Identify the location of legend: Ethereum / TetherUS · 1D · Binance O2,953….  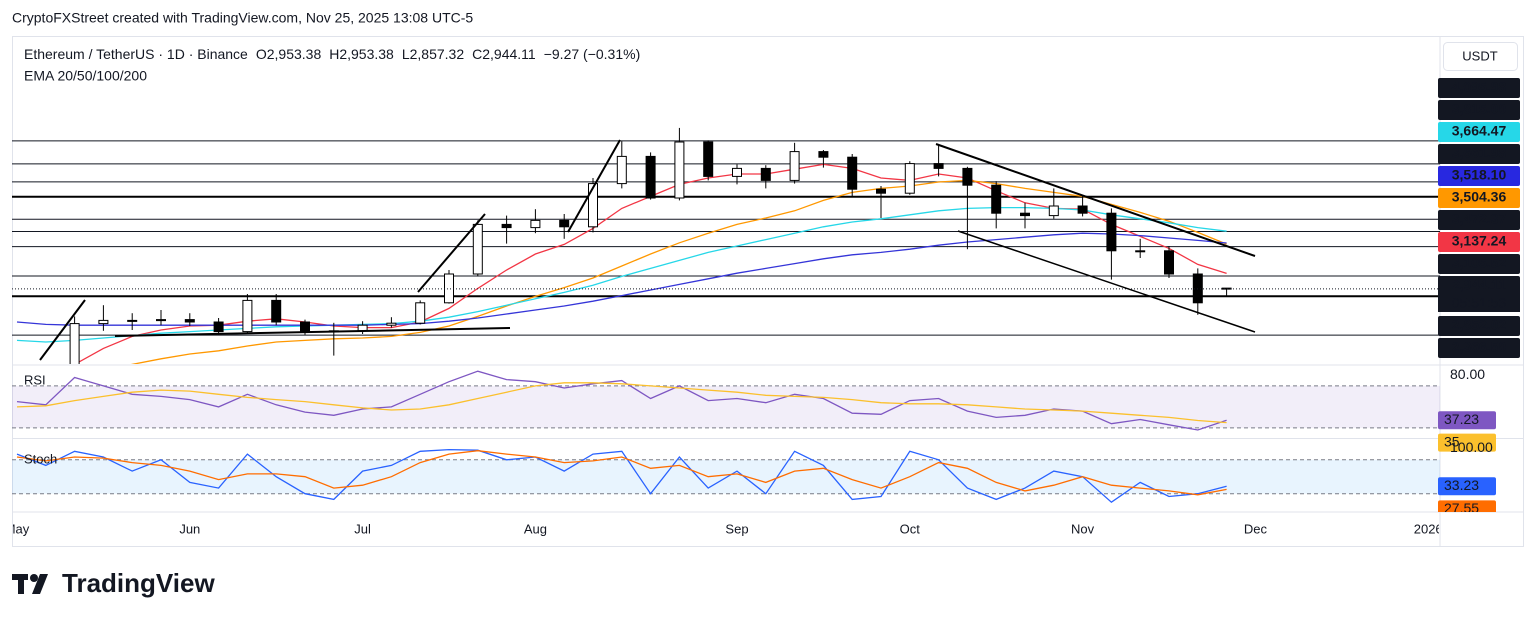
(332, 54).